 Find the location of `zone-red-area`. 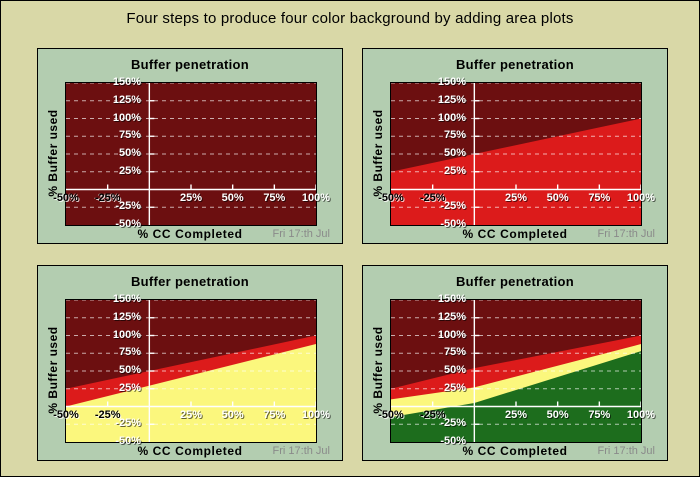

zone-red-area is located at coordinates (516, 171).